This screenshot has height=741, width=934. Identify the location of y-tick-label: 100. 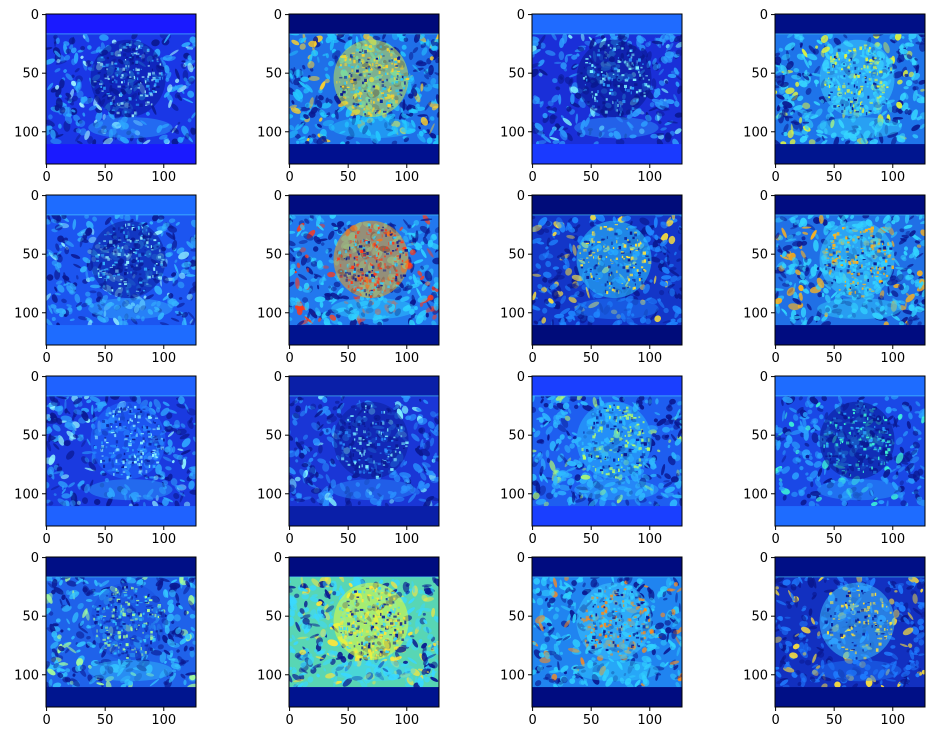
(26, 313).